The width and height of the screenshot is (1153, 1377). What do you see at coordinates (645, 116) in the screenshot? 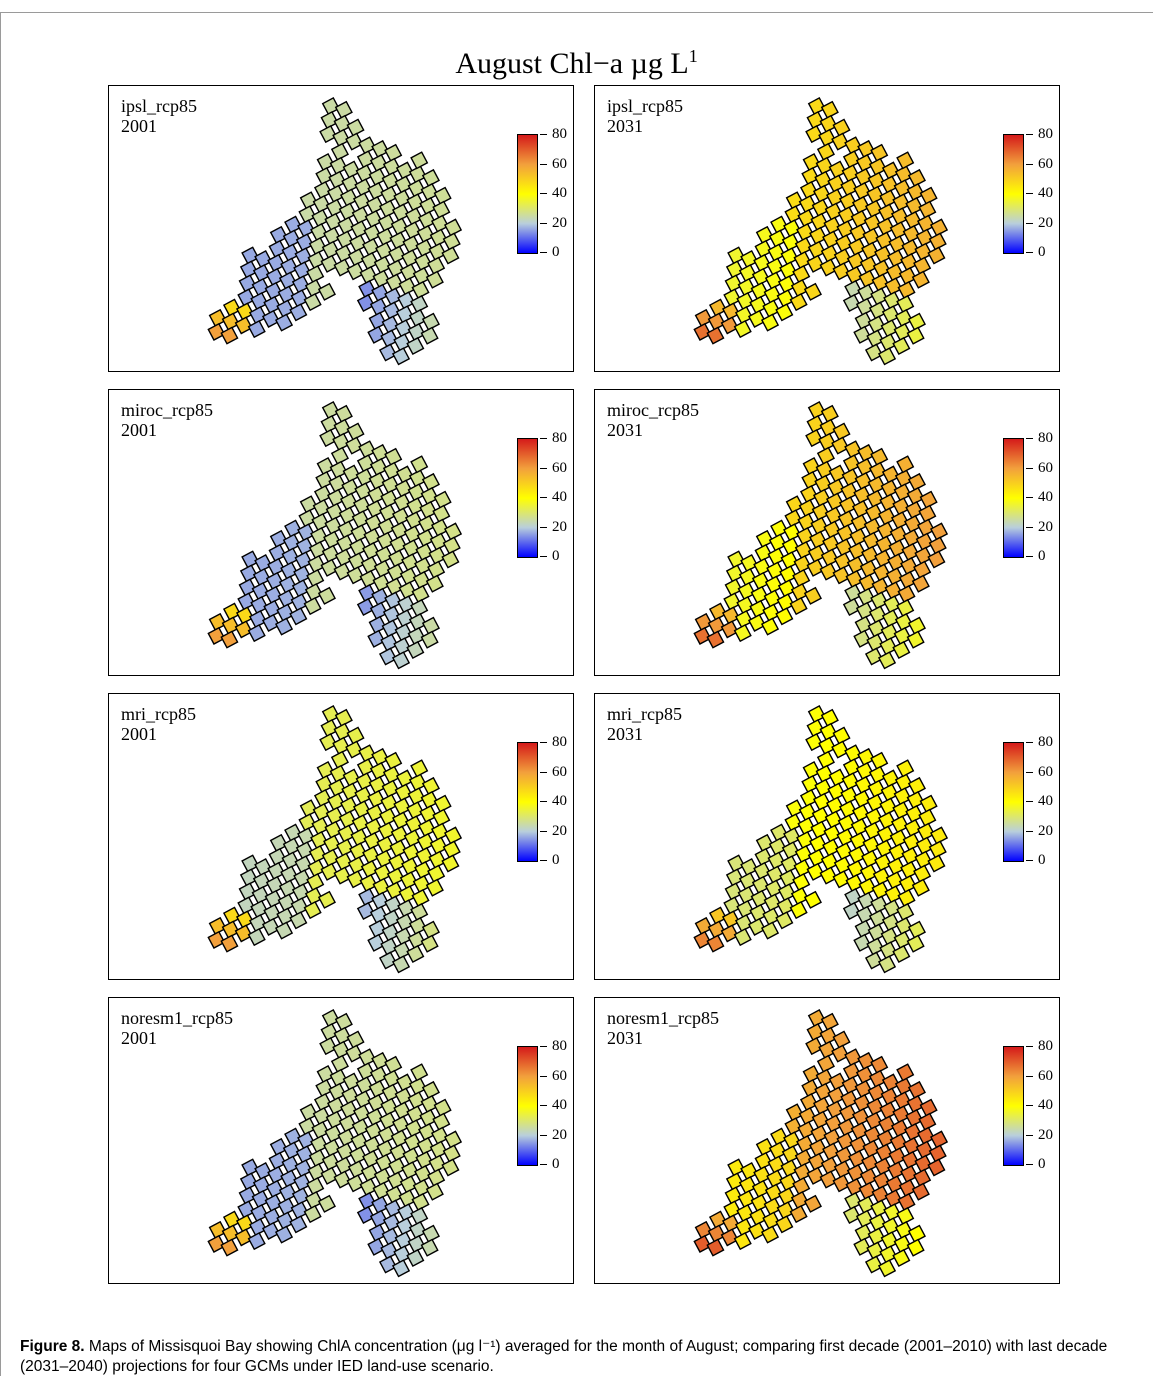
I see `panel-label: ipsl_rcp85 2031` at bounding box center [645, 116].